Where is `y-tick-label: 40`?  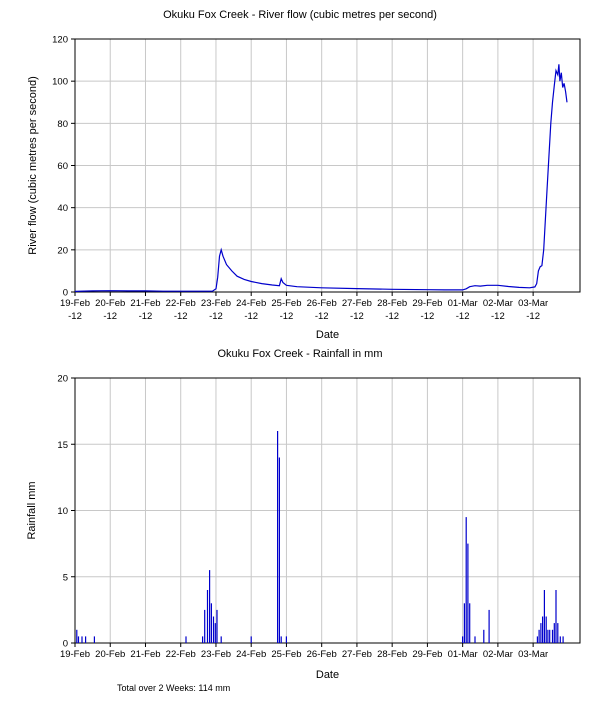
y-tick-label: 40 is located at coordinates (62, 208).